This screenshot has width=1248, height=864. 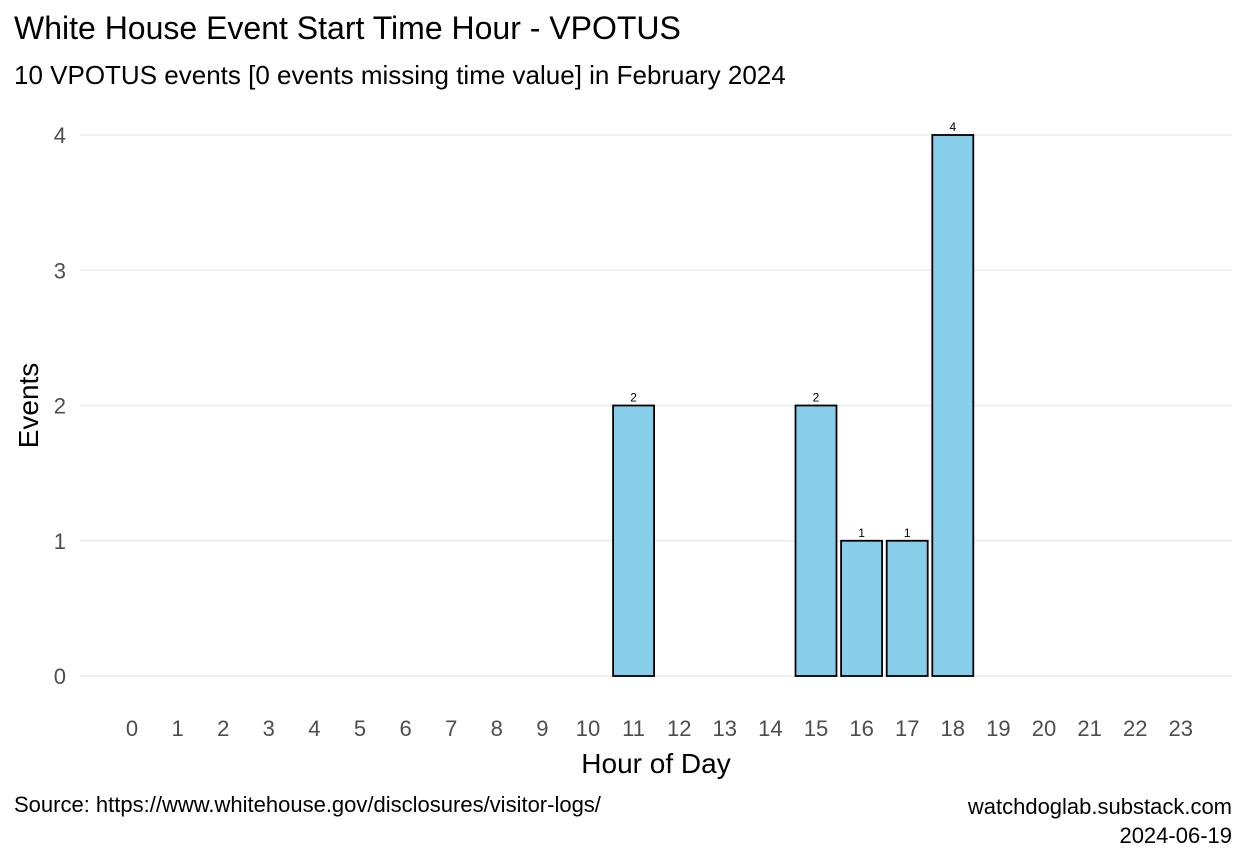 I want to click on x-tick-label: 20, so click(x=1044, y=728).